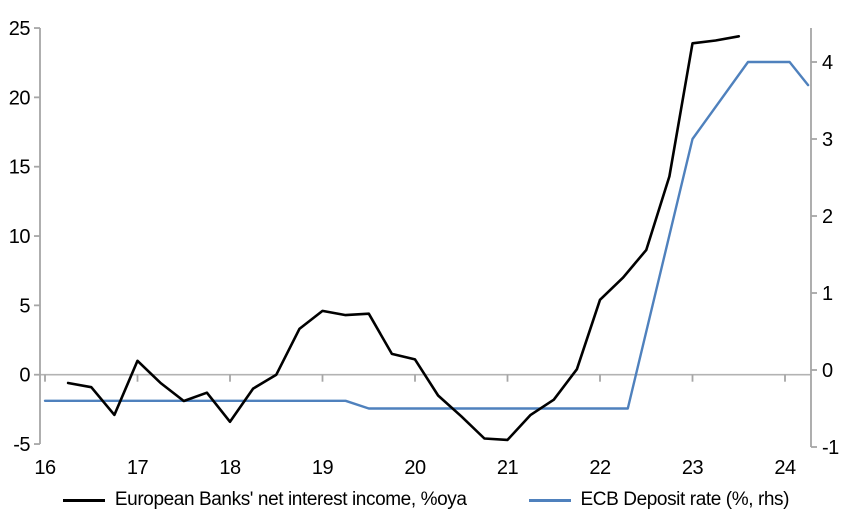 Image resolution: width=852 pixels, height=531 pixels. Describe the element at coordinates (549, 500) in the screenshot. I see `legend-line-swatch-blue` at that location.